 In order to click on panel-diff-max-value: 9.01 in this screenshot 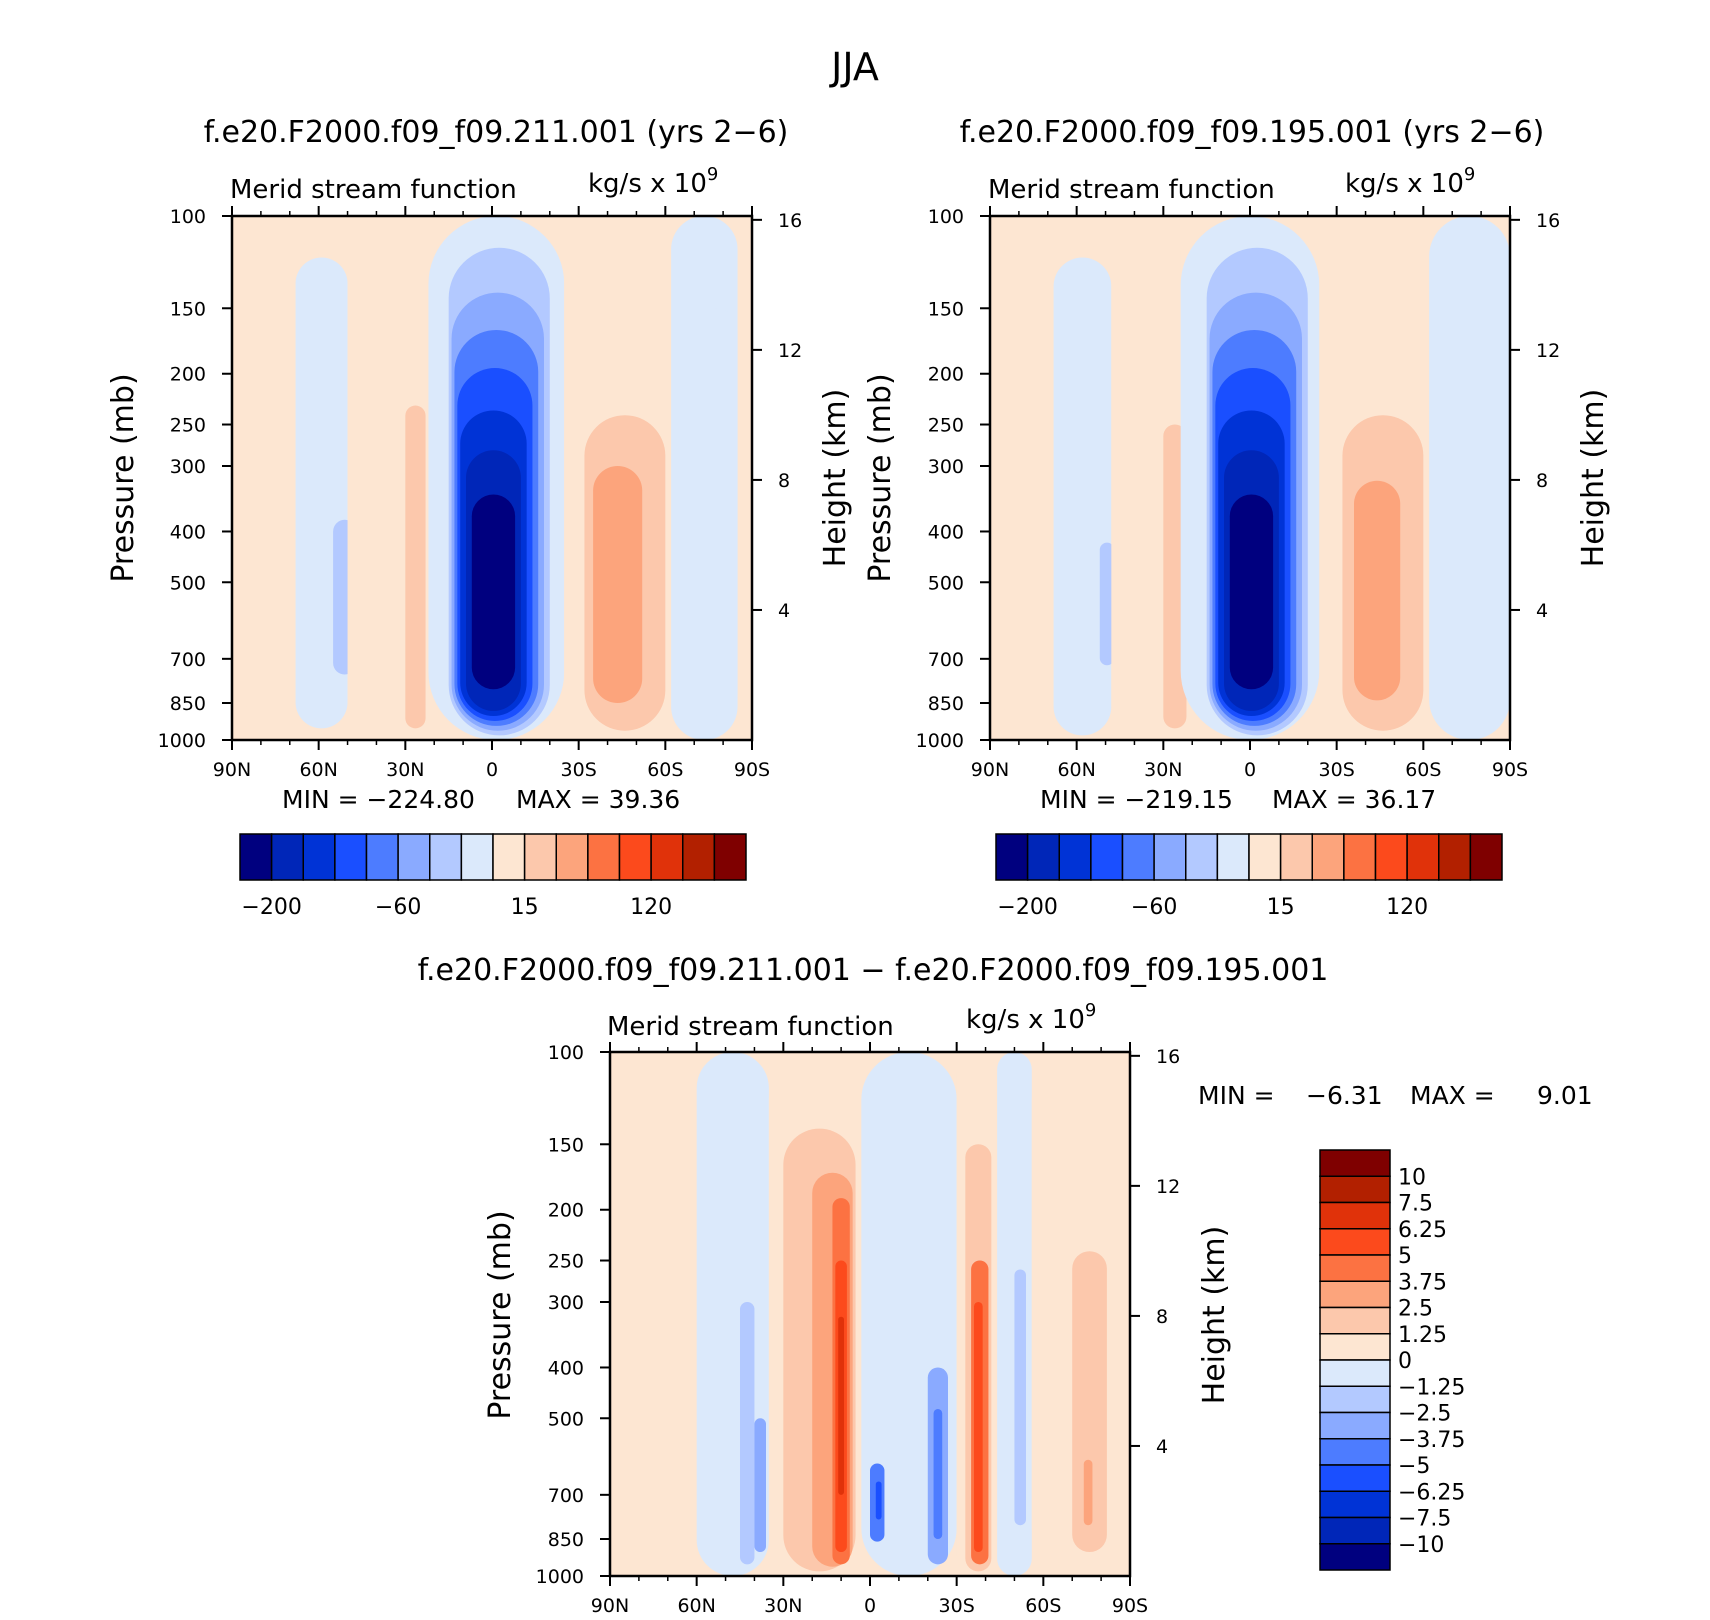, I will do `click(1565, 1095)`.